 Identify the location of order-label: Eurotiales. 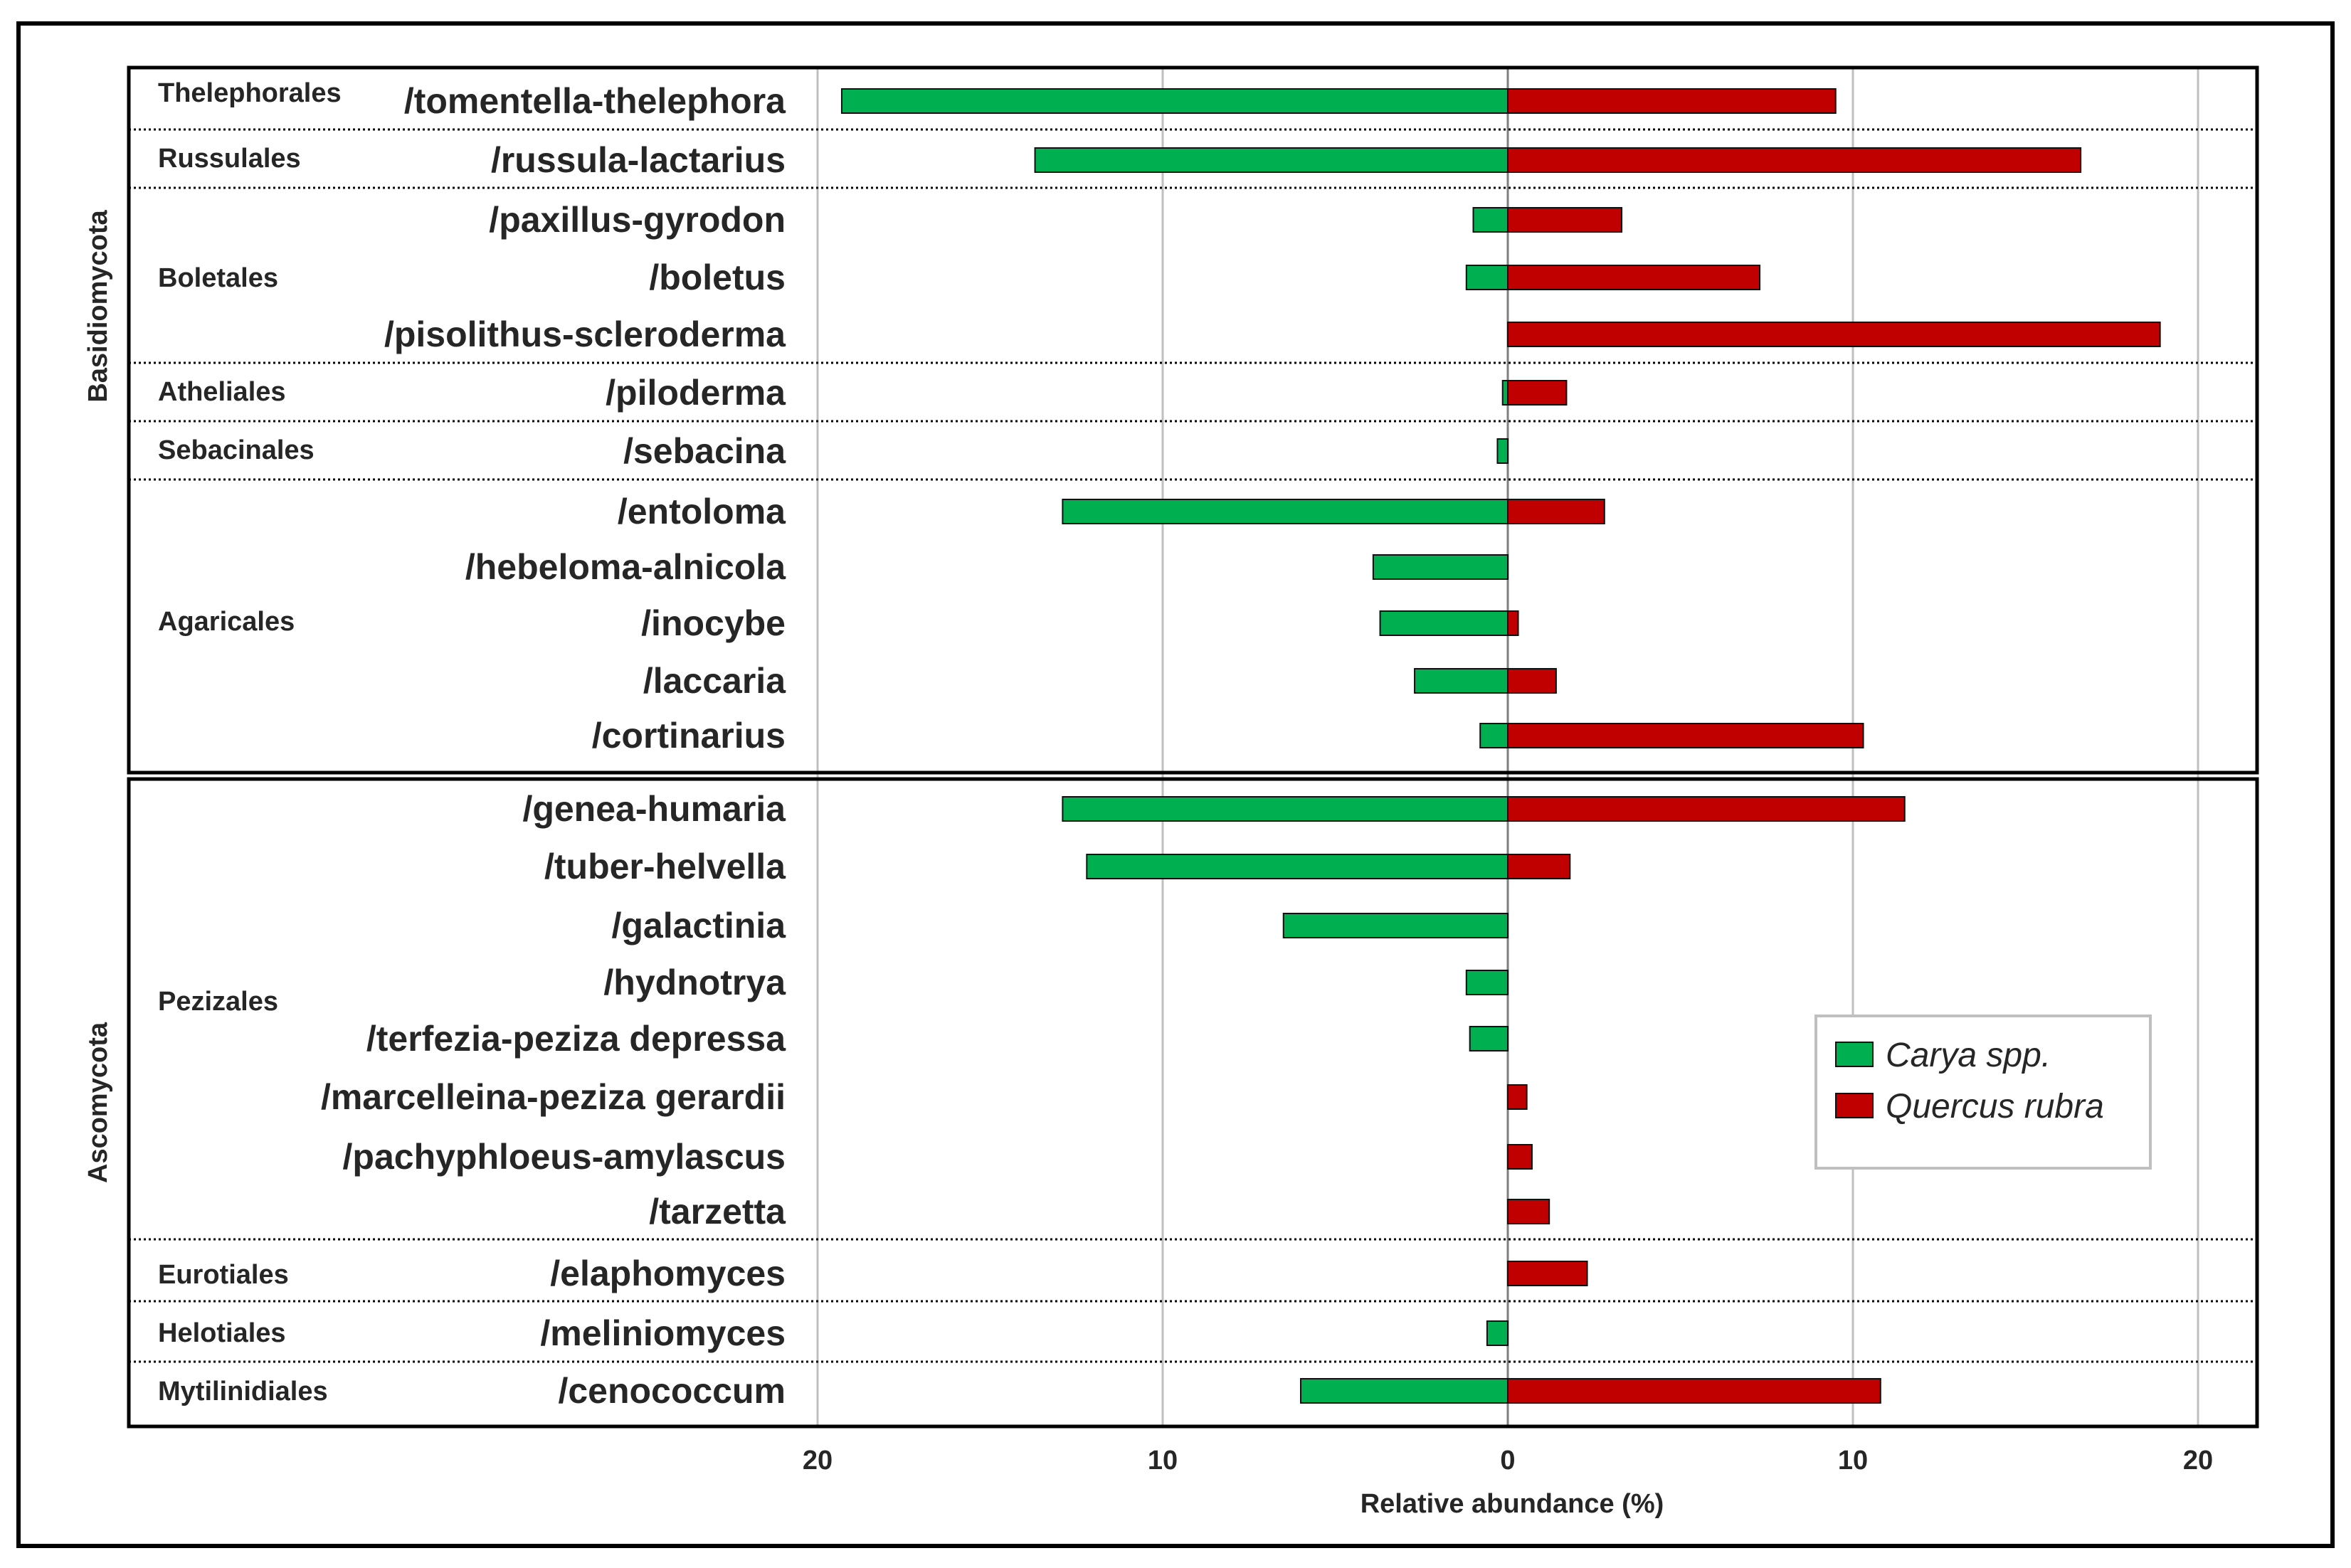
(223, 1275).